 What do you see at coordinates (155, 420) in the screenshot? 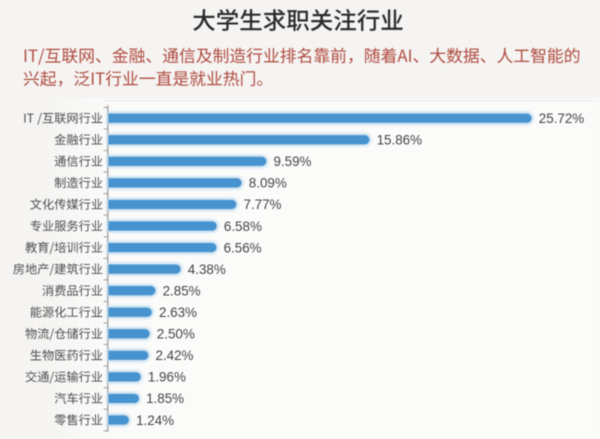
I see `svg-text: 1.24%` at bounding box center [155, 420].